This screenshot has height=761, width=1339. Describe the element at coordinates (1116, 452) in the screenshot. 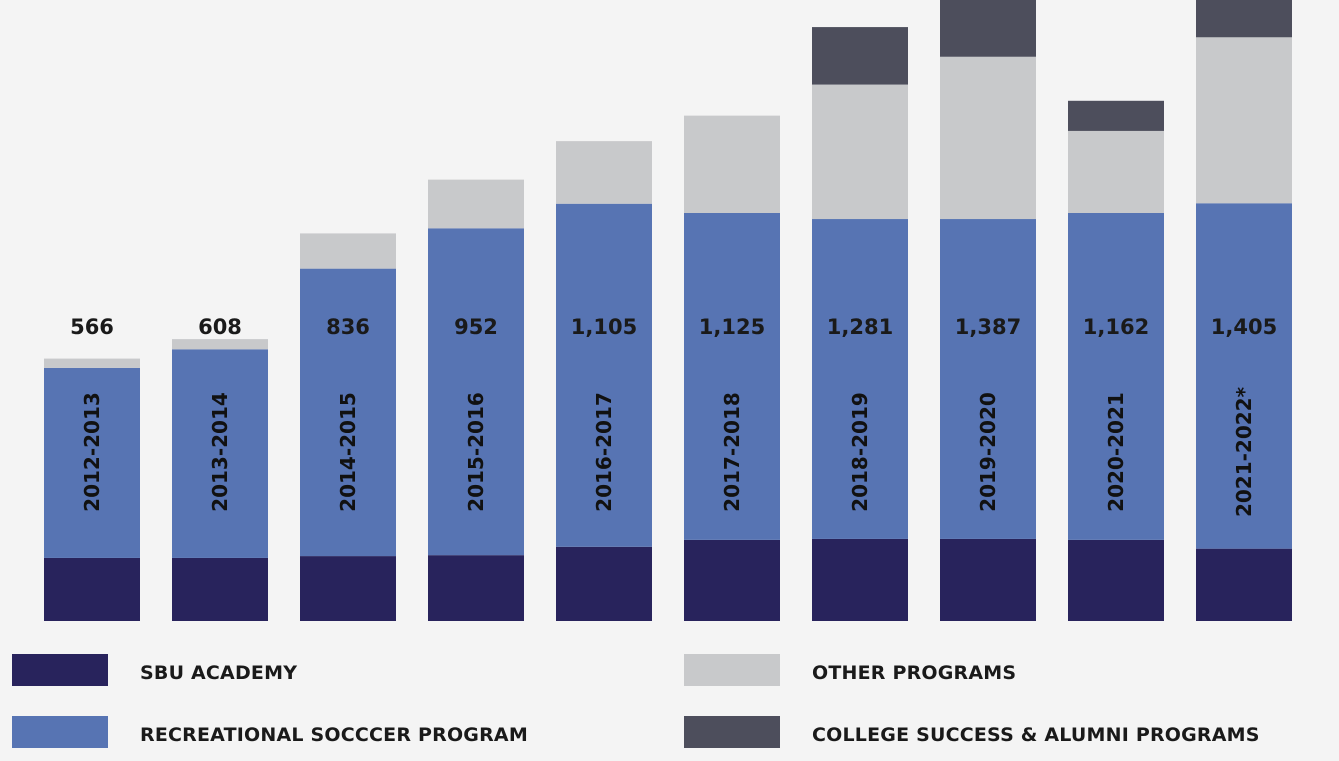

I see `category-label-2020-2021: 2020-2021` at that location.